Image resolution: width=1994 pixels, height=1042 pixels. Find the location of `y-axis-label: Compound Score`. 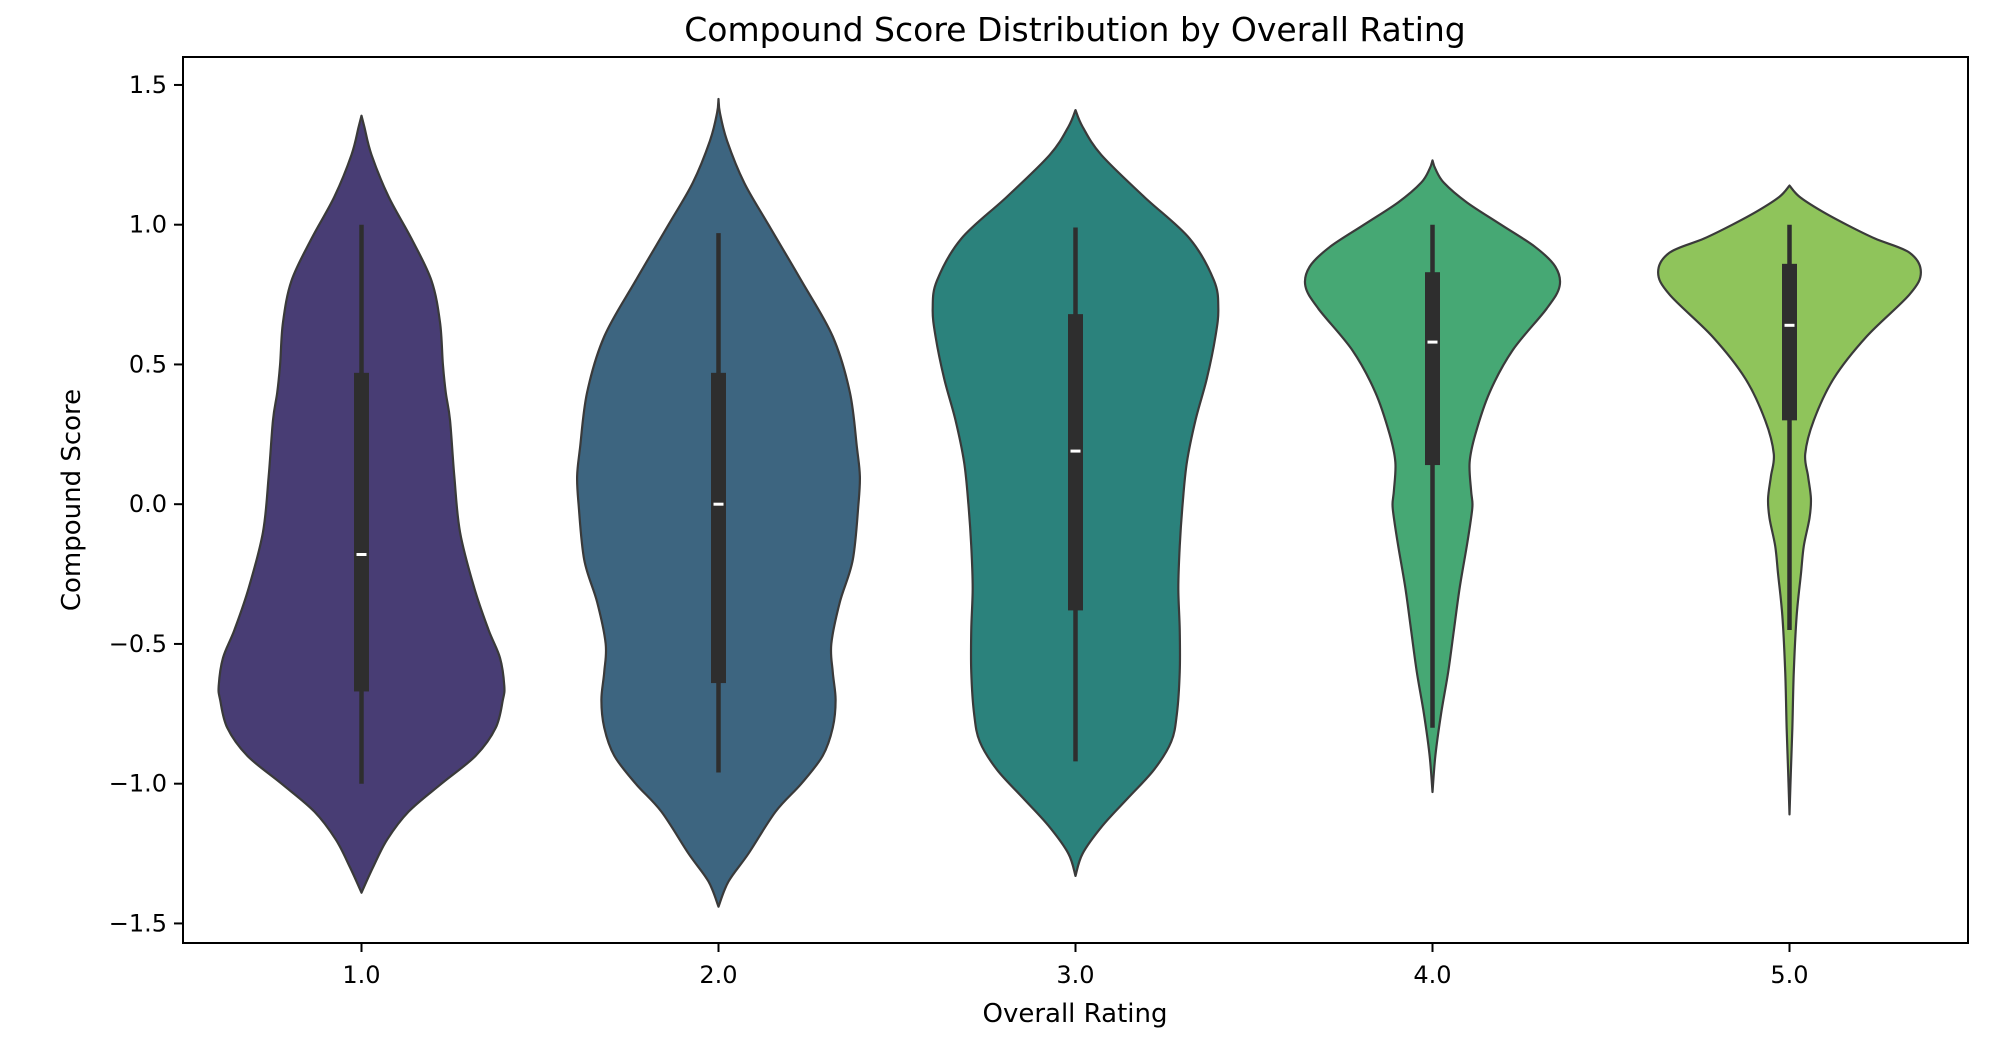

y-axis-label: Compound Score is located at coordinates (72, 500).